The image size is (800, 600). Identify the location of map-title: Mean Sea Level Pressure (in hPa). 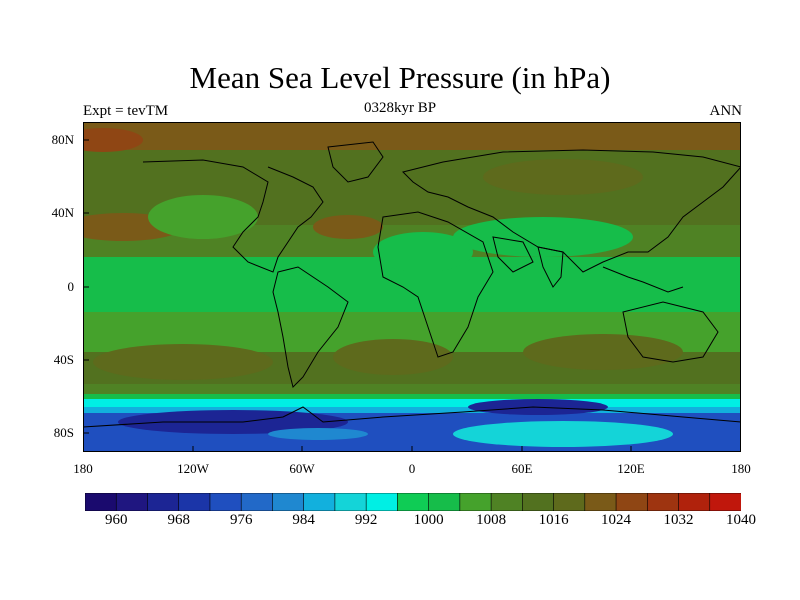
(400, 77).